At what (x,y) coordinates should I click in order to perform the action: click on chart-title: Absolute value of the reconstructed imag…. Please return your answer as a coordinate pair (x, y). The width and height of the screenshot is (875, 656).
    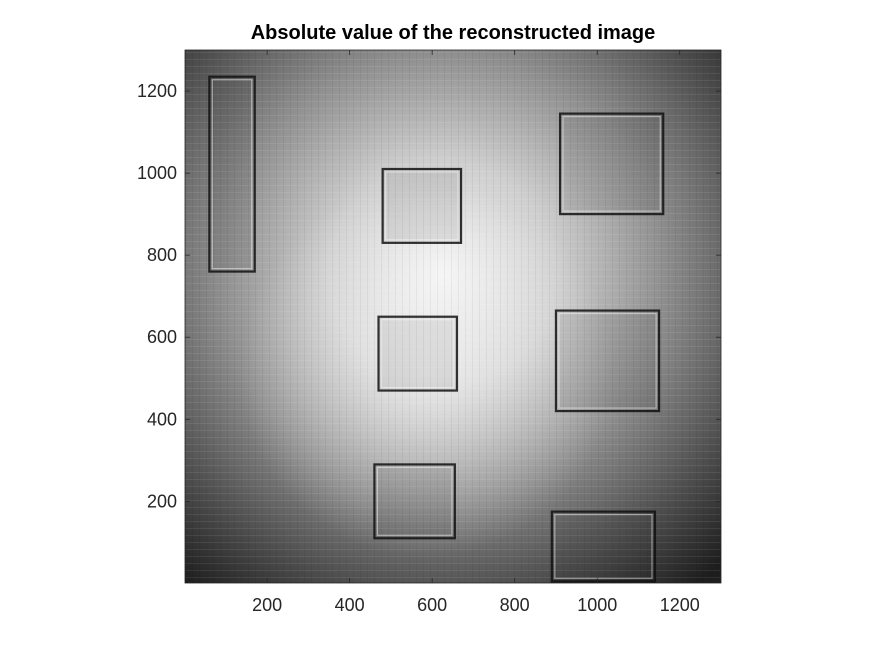
    Looking at the image, I should click on (453, 33).